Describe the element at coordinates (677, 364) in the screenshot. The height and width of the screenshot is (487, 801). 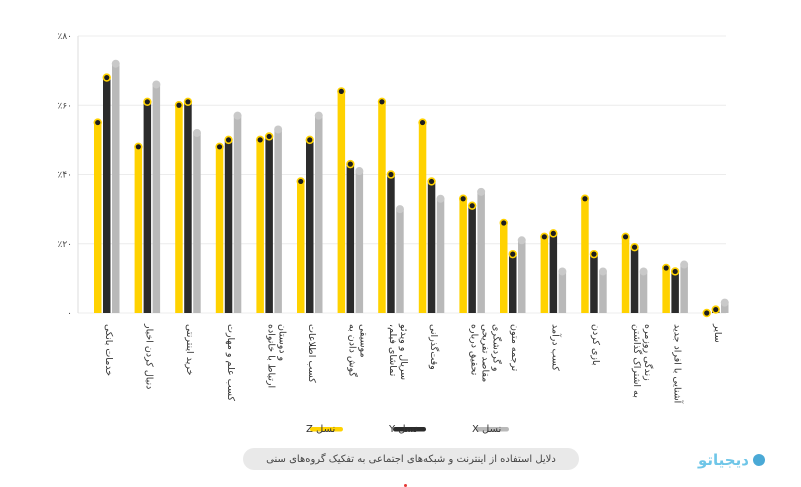
I see `category-label: آشنایی با افراد جدید` at that location.